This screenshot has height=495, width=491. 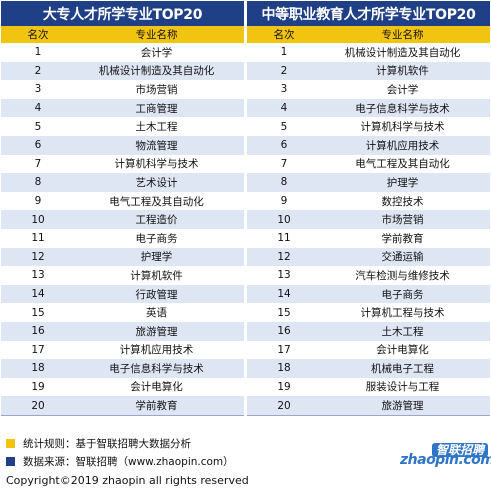 What do you see at coordinates (402, 387) in the screenshot?
I see `major-name-cell: 服装设计与工程` at bounding box center [402, 387].